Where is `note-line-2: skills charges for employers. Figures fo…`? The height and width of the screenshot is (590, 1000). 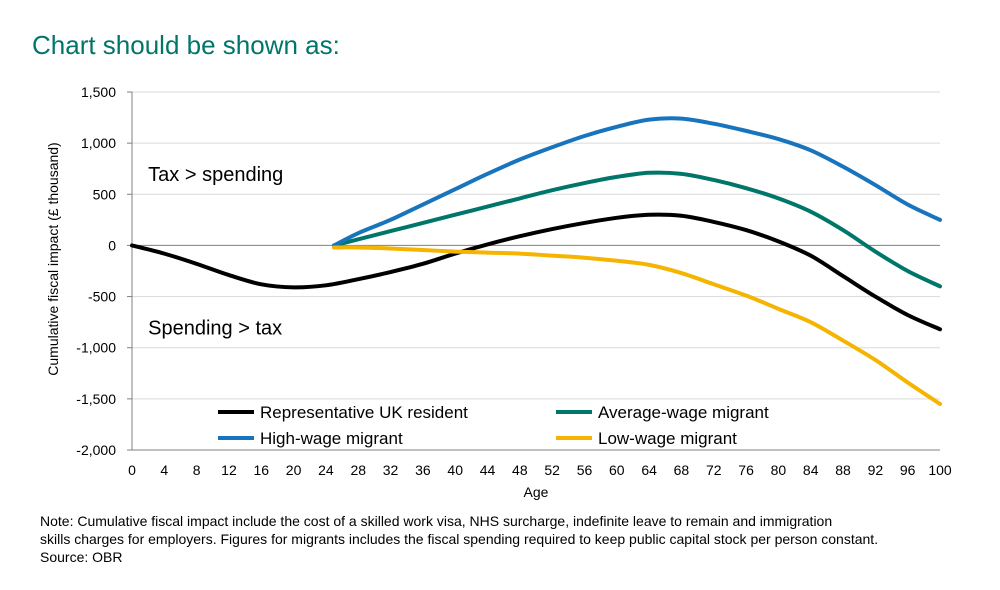 note-line-2: skills charges for employers. Figures fo… is located at coordinates (459, 539).